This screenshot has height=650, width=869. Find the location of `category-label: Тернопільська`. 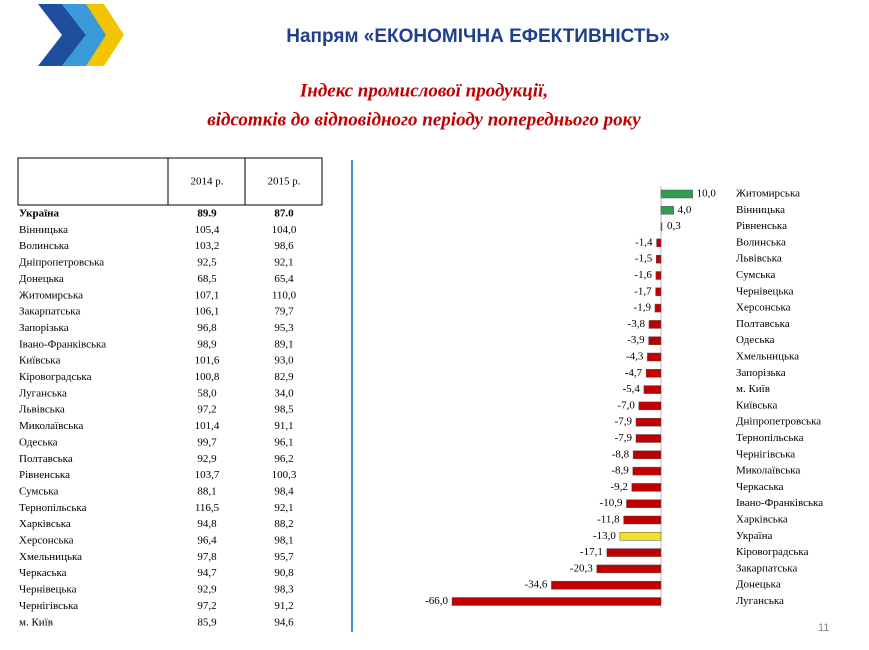

category-label: Тернопільська is located at coordinates (770, 438).